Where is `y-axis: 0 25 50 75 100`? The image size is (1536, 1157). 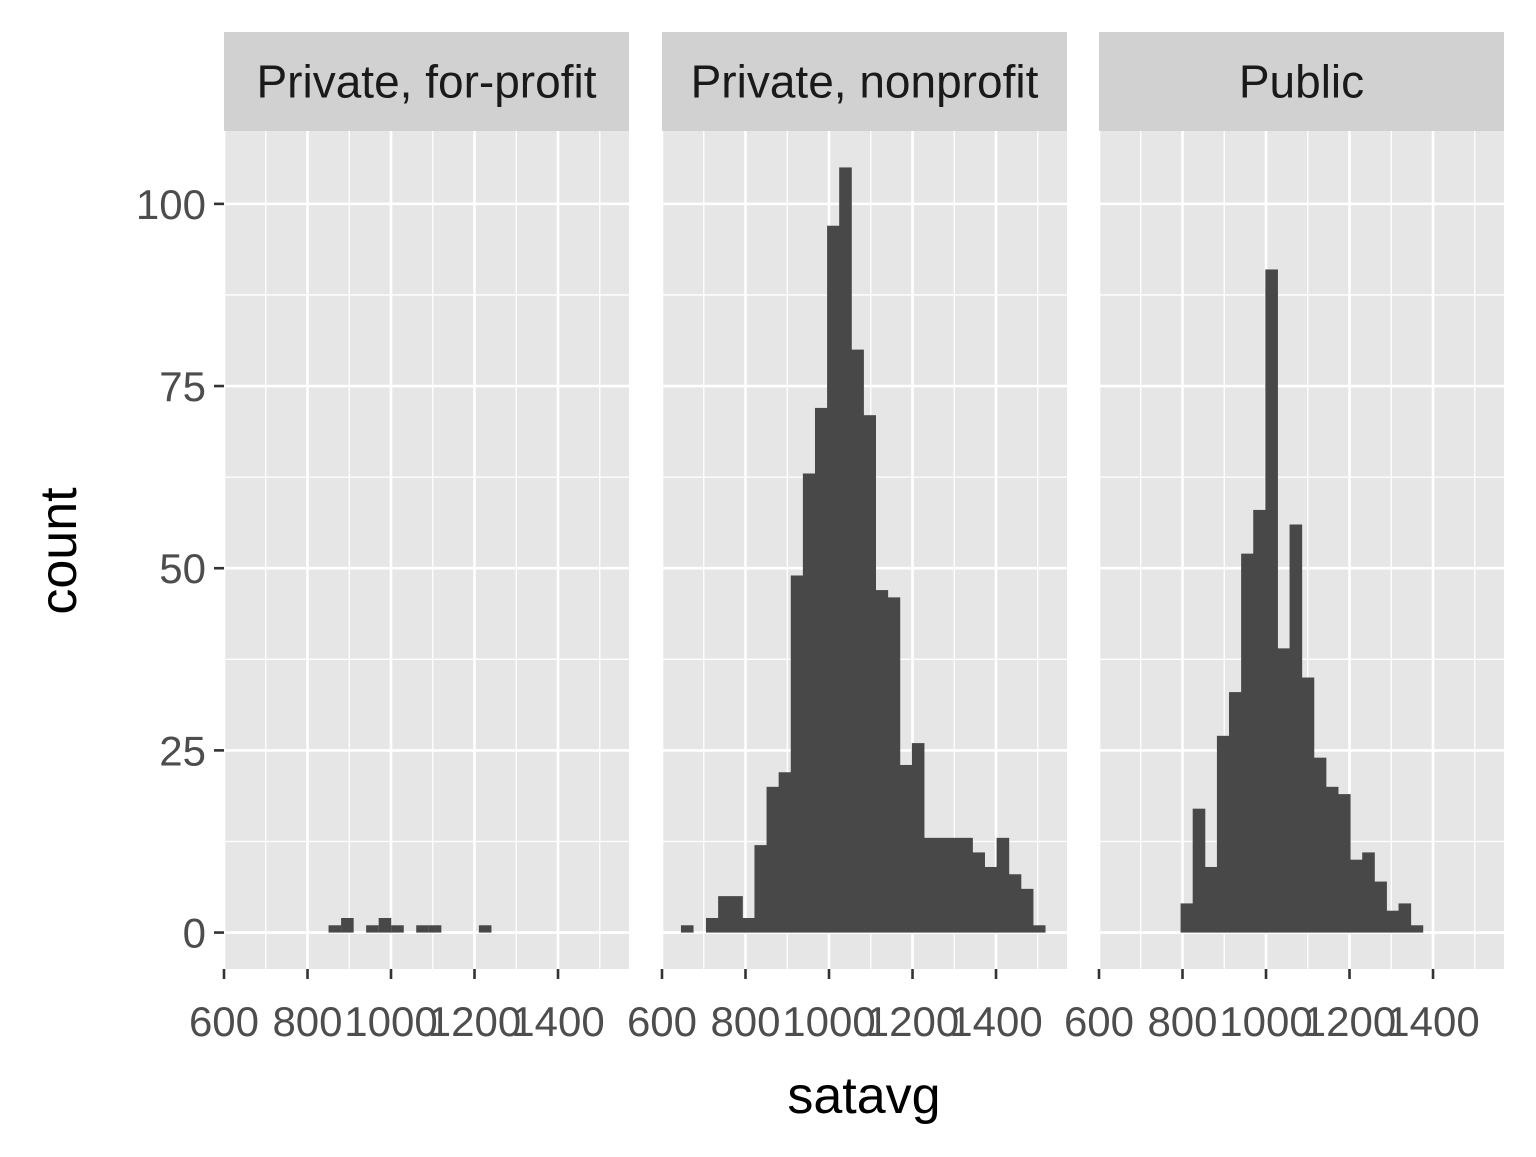 y-axis: 0 25 50 75 100 is located at coordinates (180, 569).